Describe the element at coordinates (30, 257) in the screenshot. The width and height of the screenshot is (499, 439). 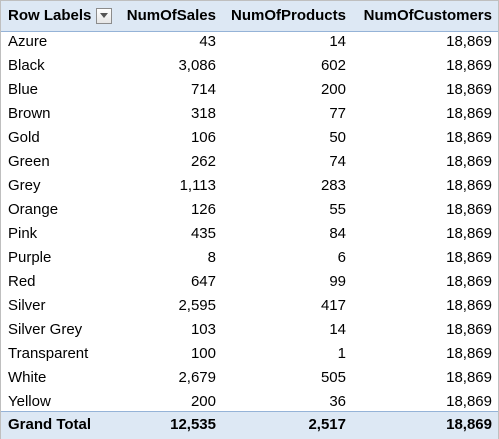
I see `row-label: Purple` at that location.